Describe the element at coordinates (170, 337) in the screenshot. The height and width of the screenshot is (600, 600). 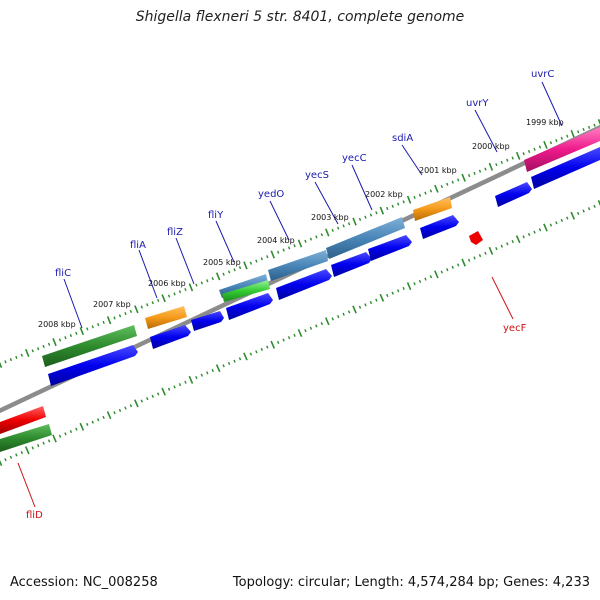
I see `gene-arrow-fliA` at that location.